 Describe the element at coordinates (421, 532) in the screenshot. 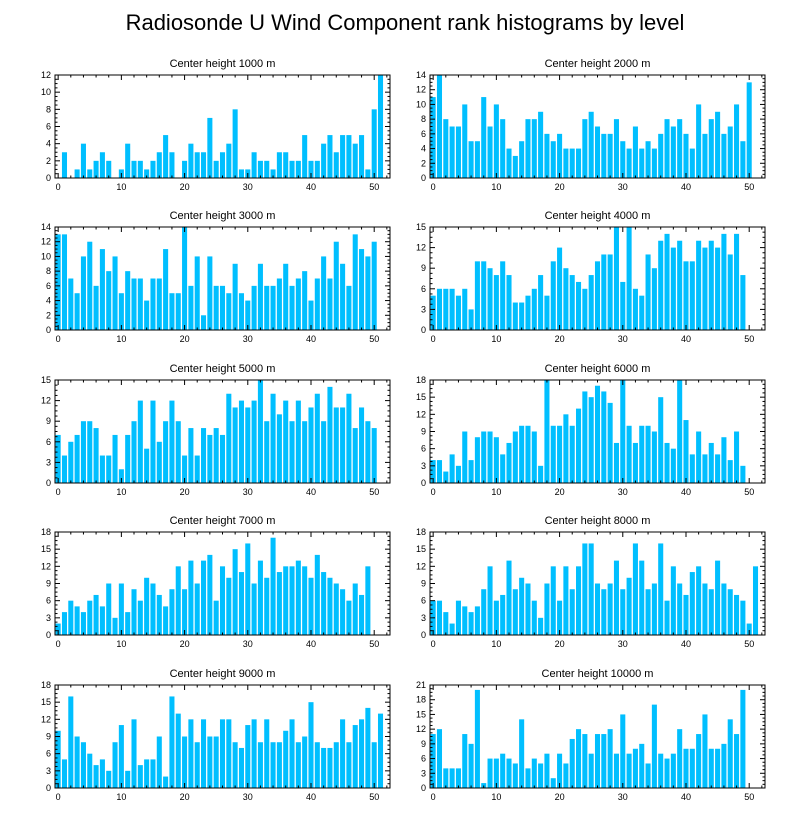

I see `y-tick-label: 18` at that location.